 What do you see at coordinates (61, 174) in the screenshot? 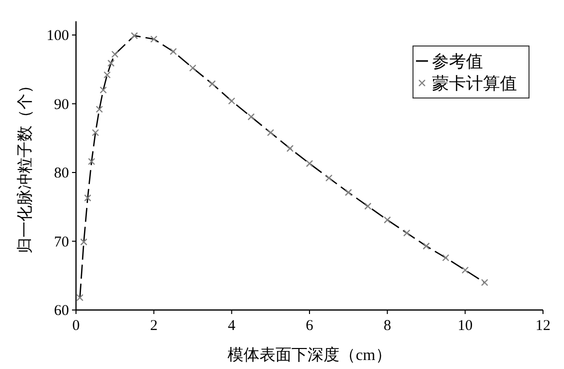
I see `y-tick-label: 80` at bounding box center [61, 174].